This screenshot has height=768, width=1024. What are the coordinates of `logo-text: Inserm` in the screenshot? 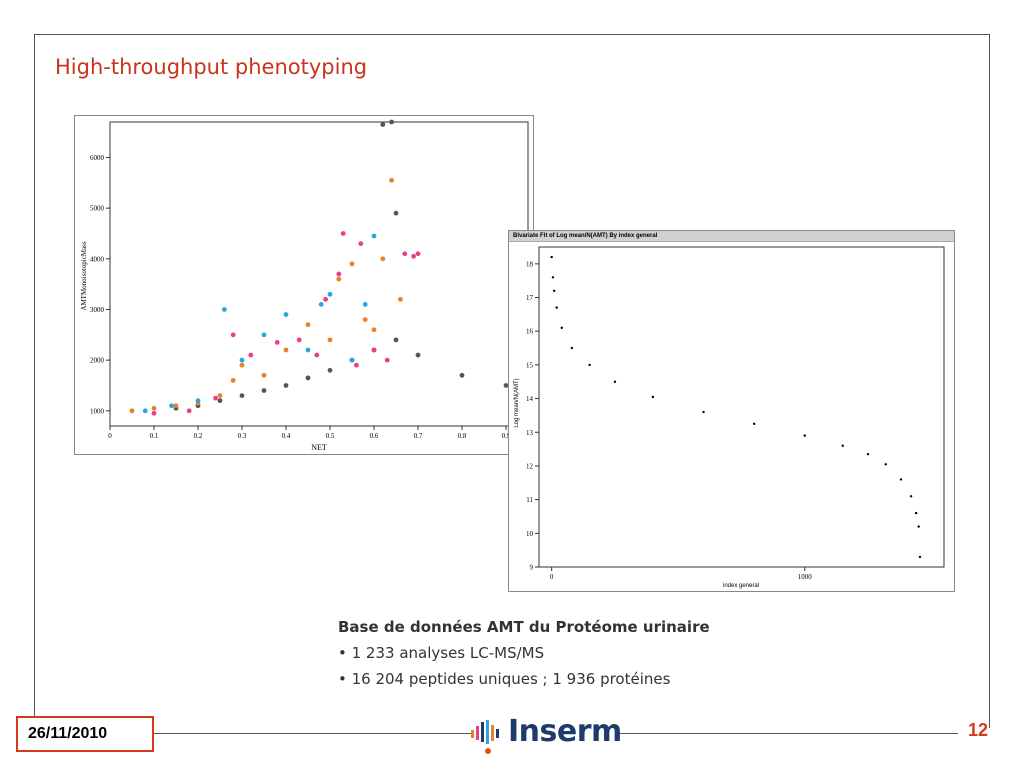 It's located at (565, 731).